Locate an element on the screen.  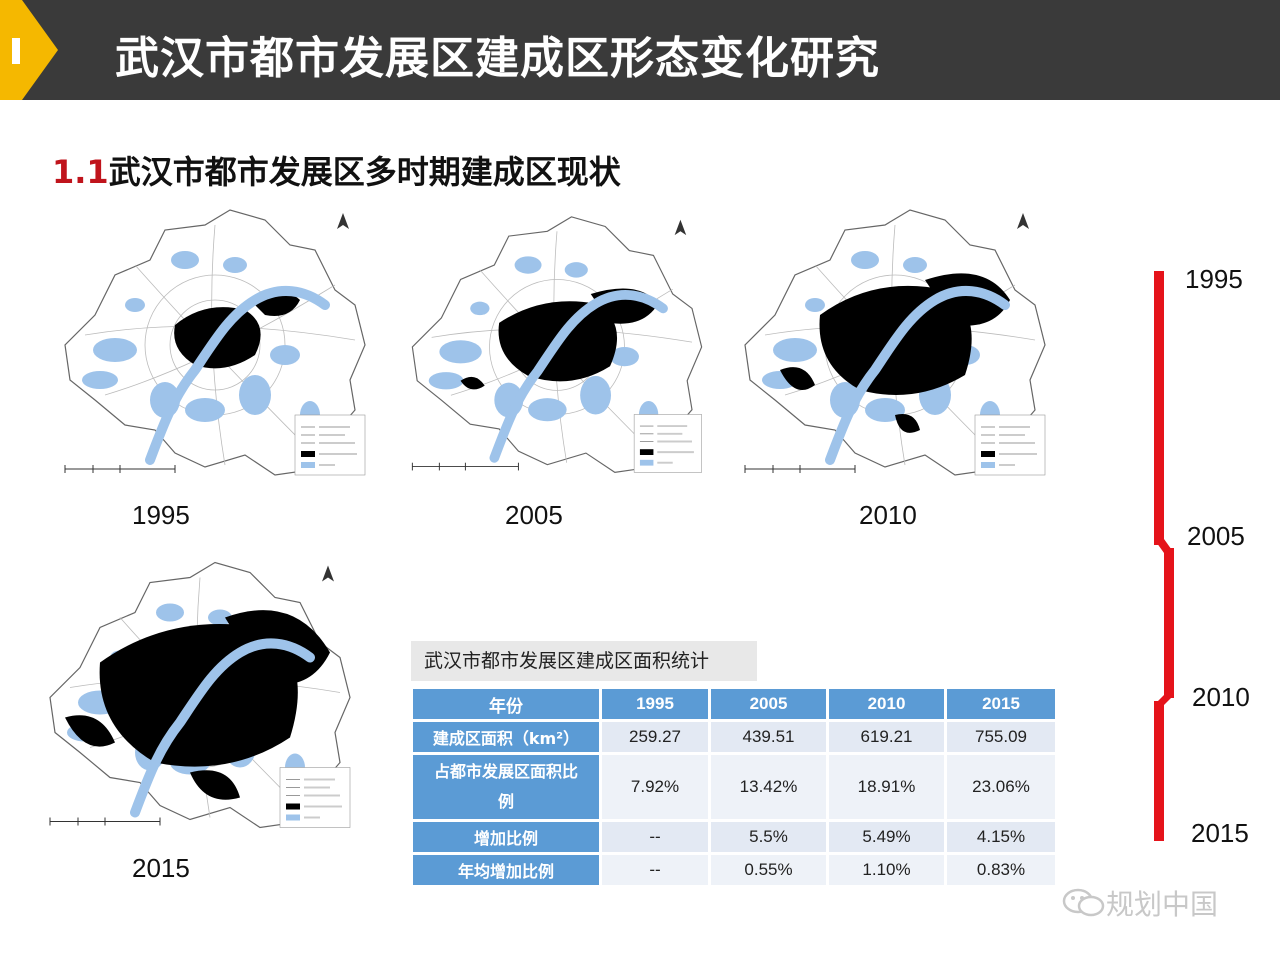
timeline-year-2010: 2010 is located at coordinates (1221, 697).